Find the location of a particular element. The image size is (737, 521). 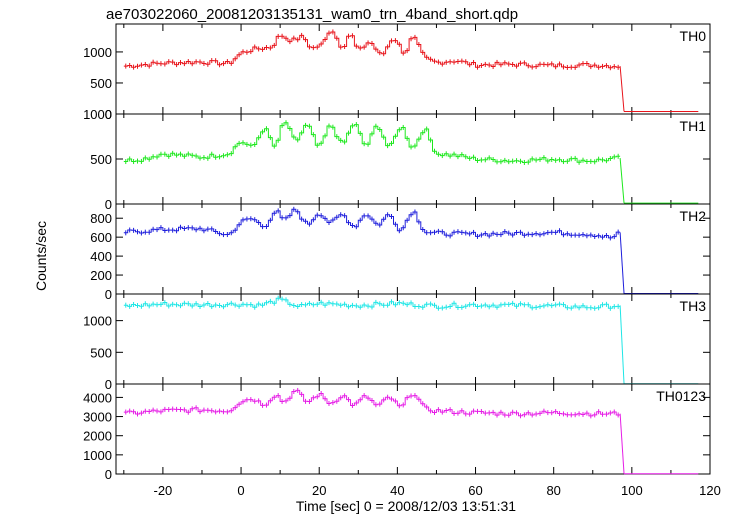

x-axis: -20 0 20 40 60 80 100 120 is located at coordinates (436, 490).